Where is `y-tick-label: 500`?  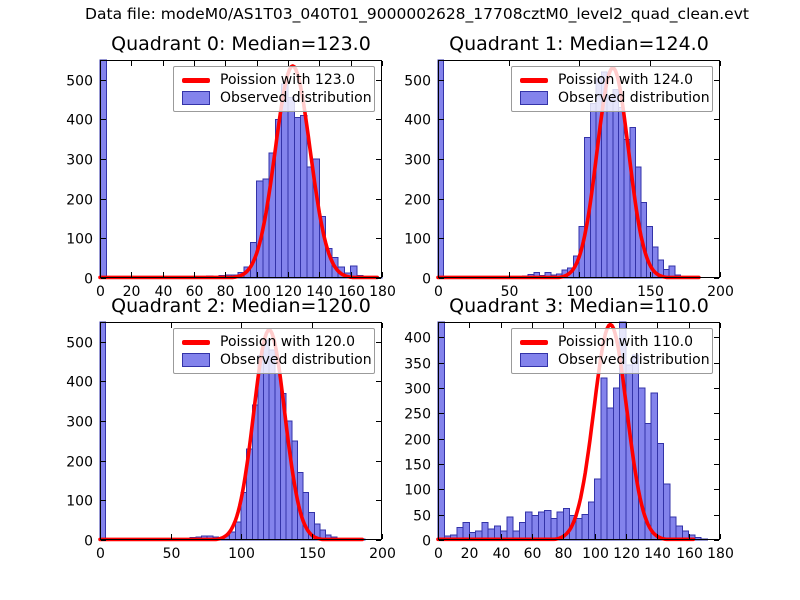 y-tick-label: 500 is located at coordinates (417, 82).